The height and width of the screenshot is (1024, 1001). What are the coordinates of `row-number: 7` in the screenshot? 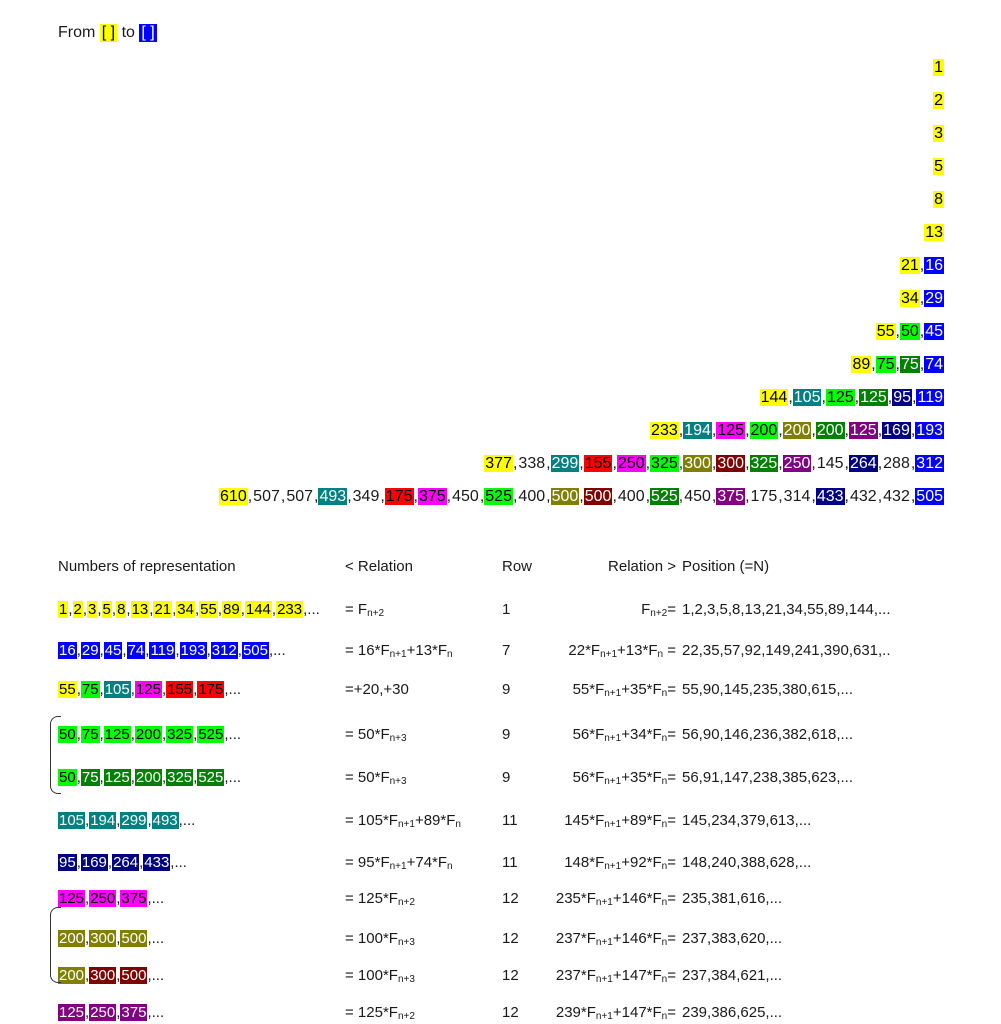 It's located at (506, 650).